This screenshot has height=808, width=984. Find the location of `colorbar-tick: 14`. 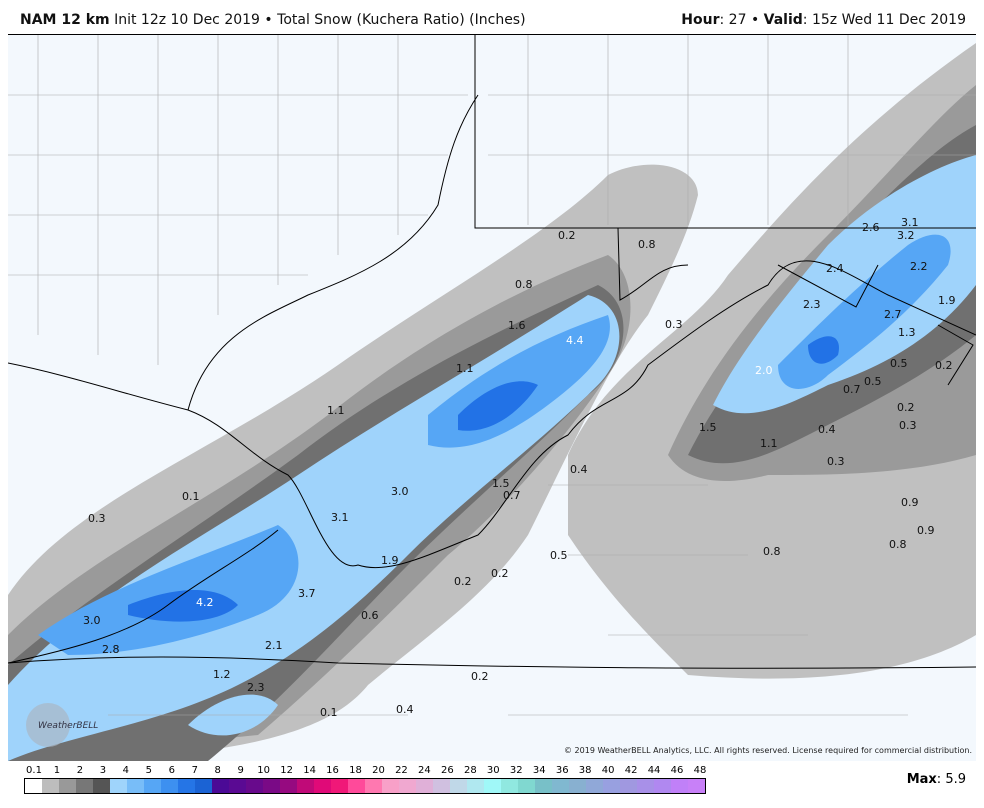

colorbar-tick: 14 is located at coordinates (309, 770).